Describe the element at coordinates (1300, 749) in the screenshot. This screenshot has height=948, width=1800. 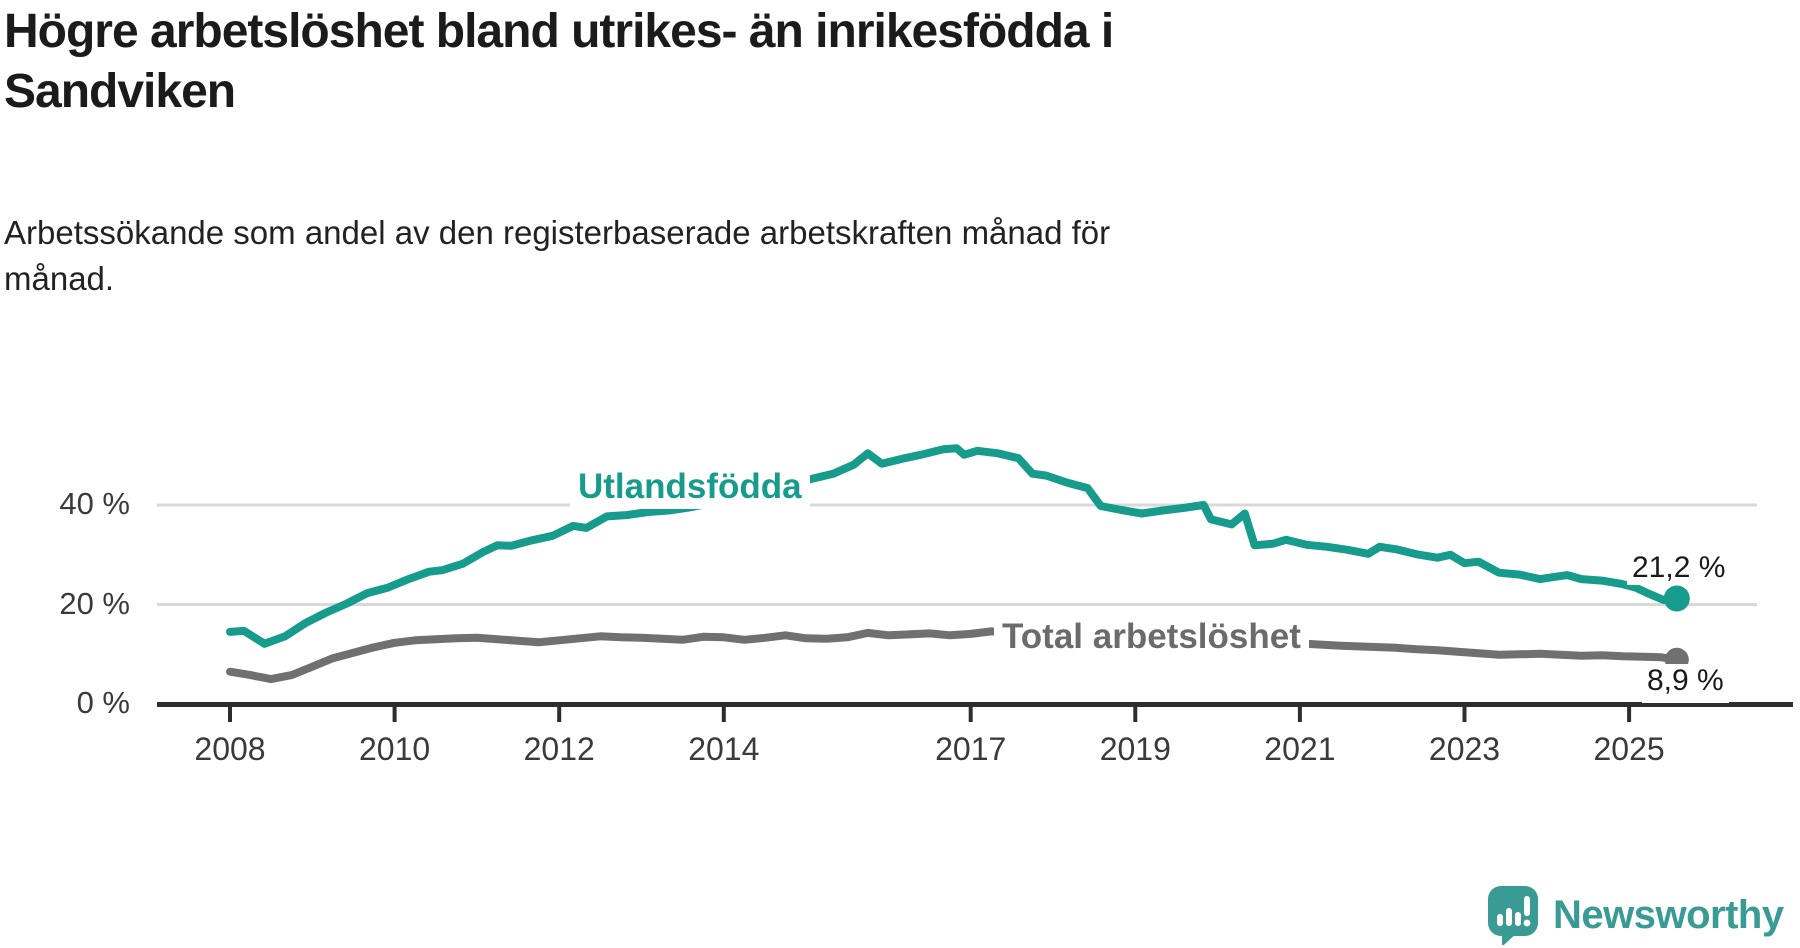
I see `x-axis-label-2021: 2021` at that location.